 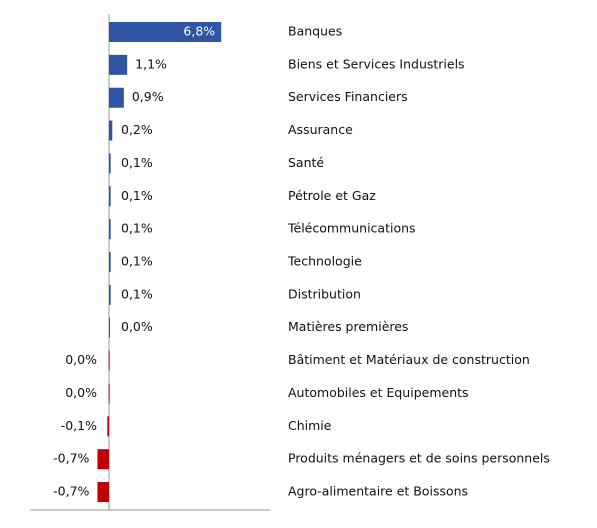 What do you see at coordinates (378, 392) in the screenshot?
I see `category-label: Automobiles et Equipements` at bounding box center [378, 392].